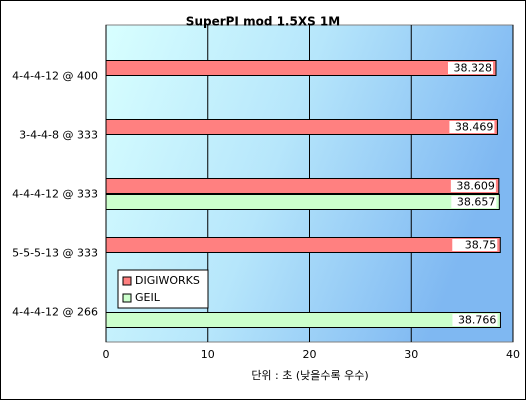  What do you see at coordinates (310, 354) in the screenshot?
I see `x-tick-label: 20` at bounding box center [310, 354].